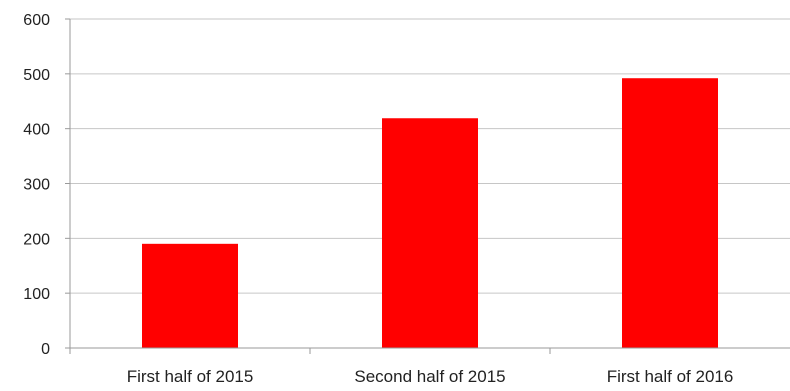  I want to click on y-tick-label: 600, so click(36, 20).